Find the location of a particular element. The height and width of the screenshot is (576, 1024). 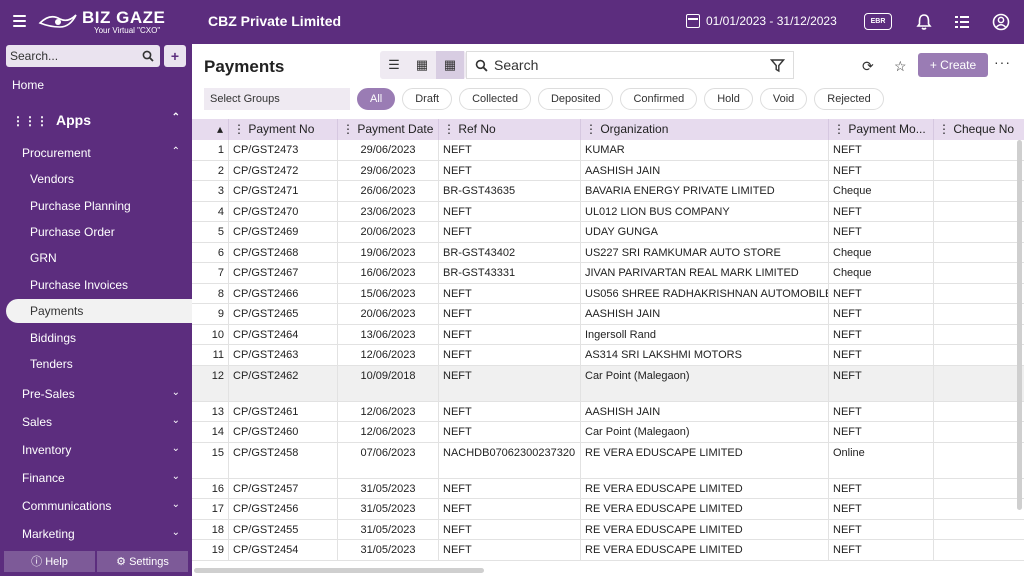

sidebar-item-marketing: Marketing ⌄ is located at coordinates (118, 534).